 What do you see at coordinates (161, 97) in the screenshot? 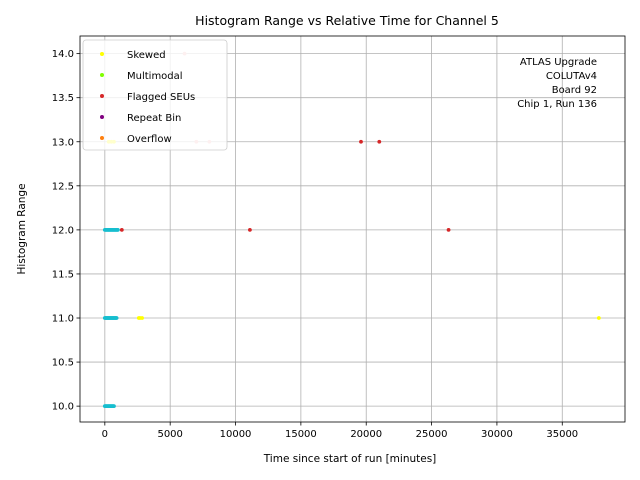
I see `legend-label: Flagged SEUs` at bounding box center [161, 97].